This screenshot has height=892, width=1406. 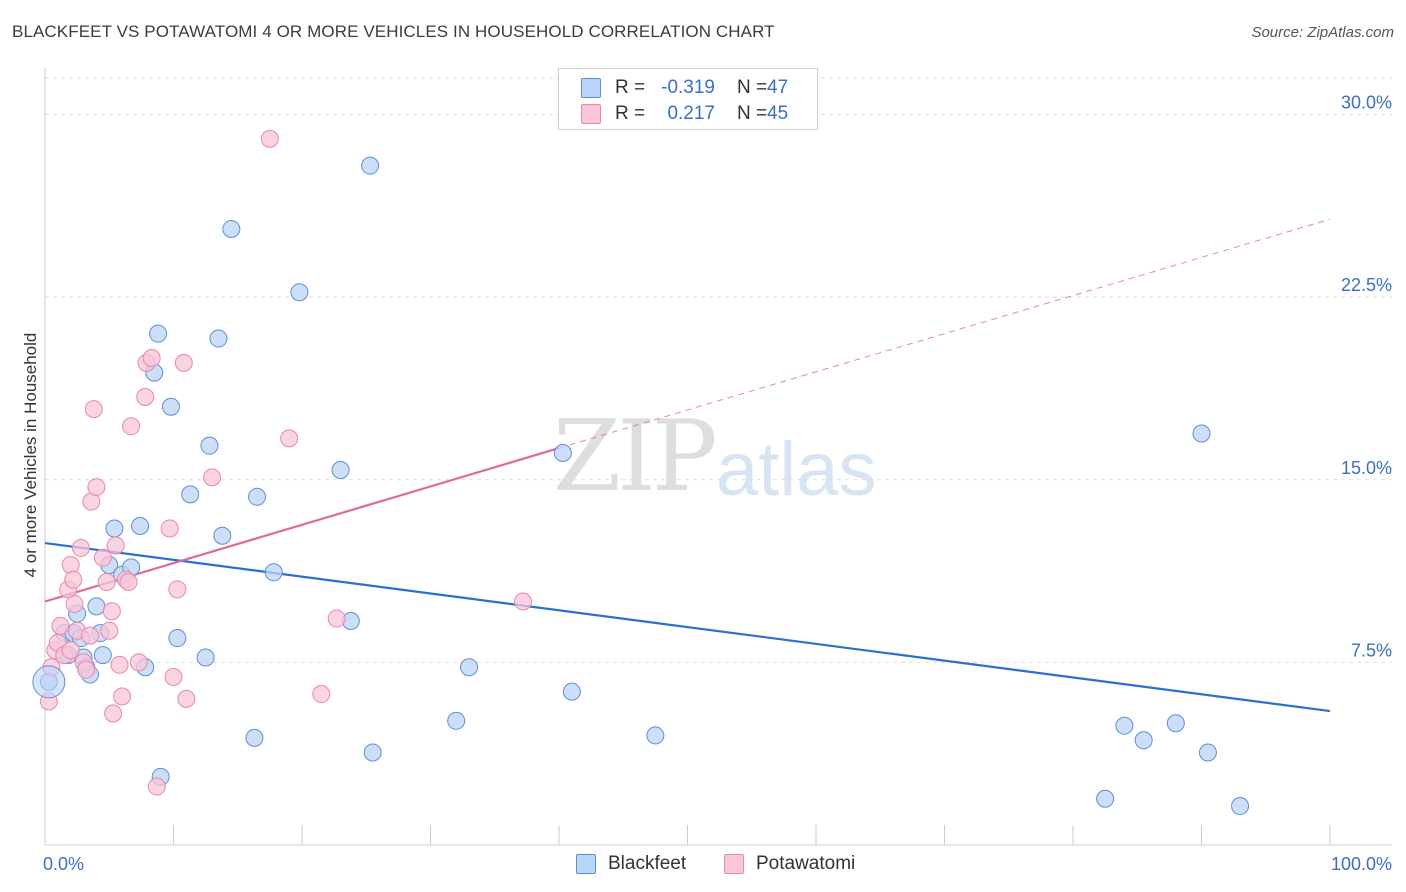 What do you see at coordinates (63, 864) in the screenshot?
I see `x-tick-label: 0.0%` at bounding box center [63, 864].